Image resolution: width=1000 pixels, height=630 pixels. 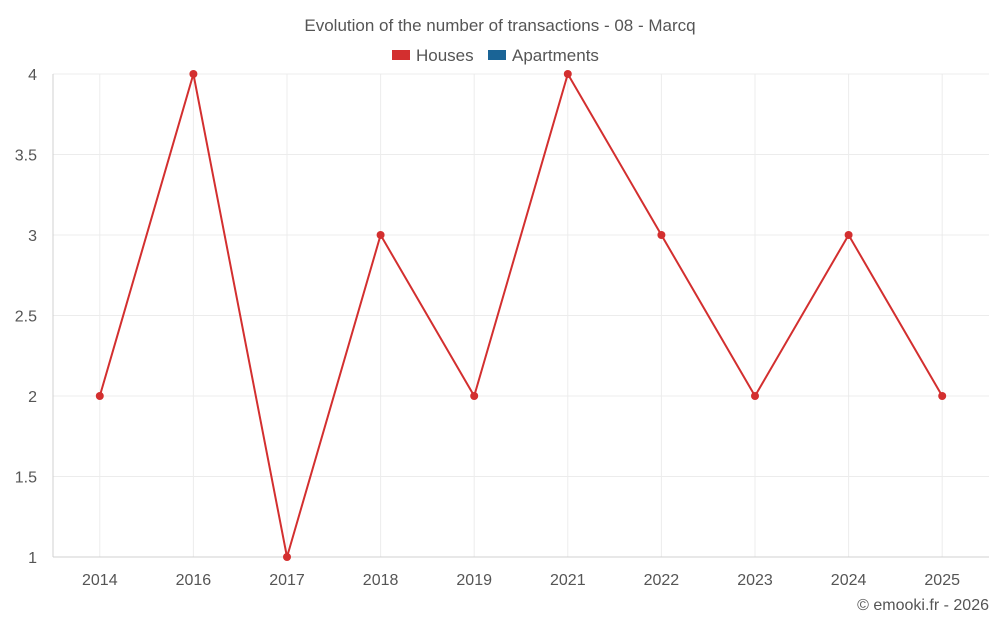 I want to click on legend: Houses Apartments, so click(x=495, y=55).